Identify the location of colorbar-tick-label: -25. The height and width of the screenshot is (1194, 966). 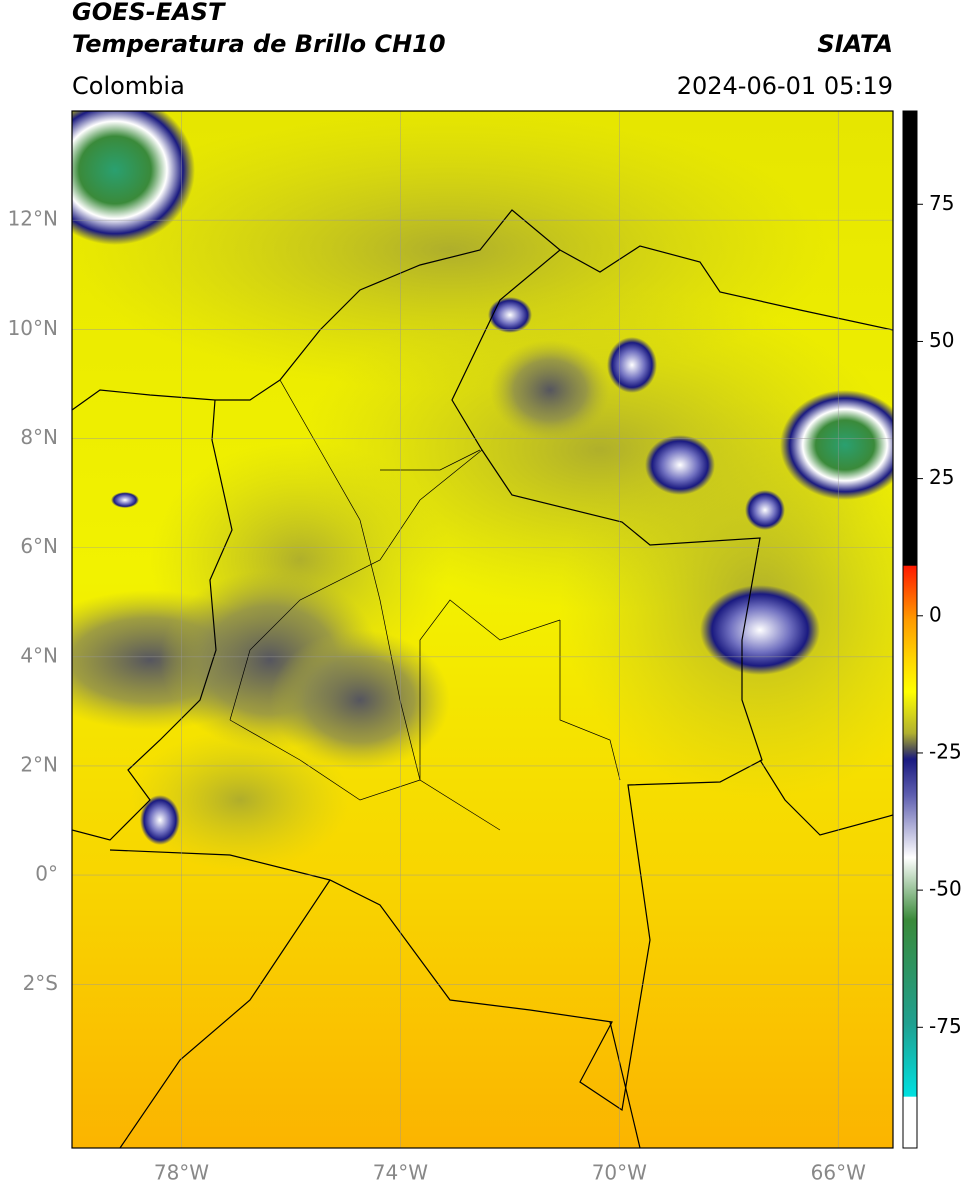
(945, 751).